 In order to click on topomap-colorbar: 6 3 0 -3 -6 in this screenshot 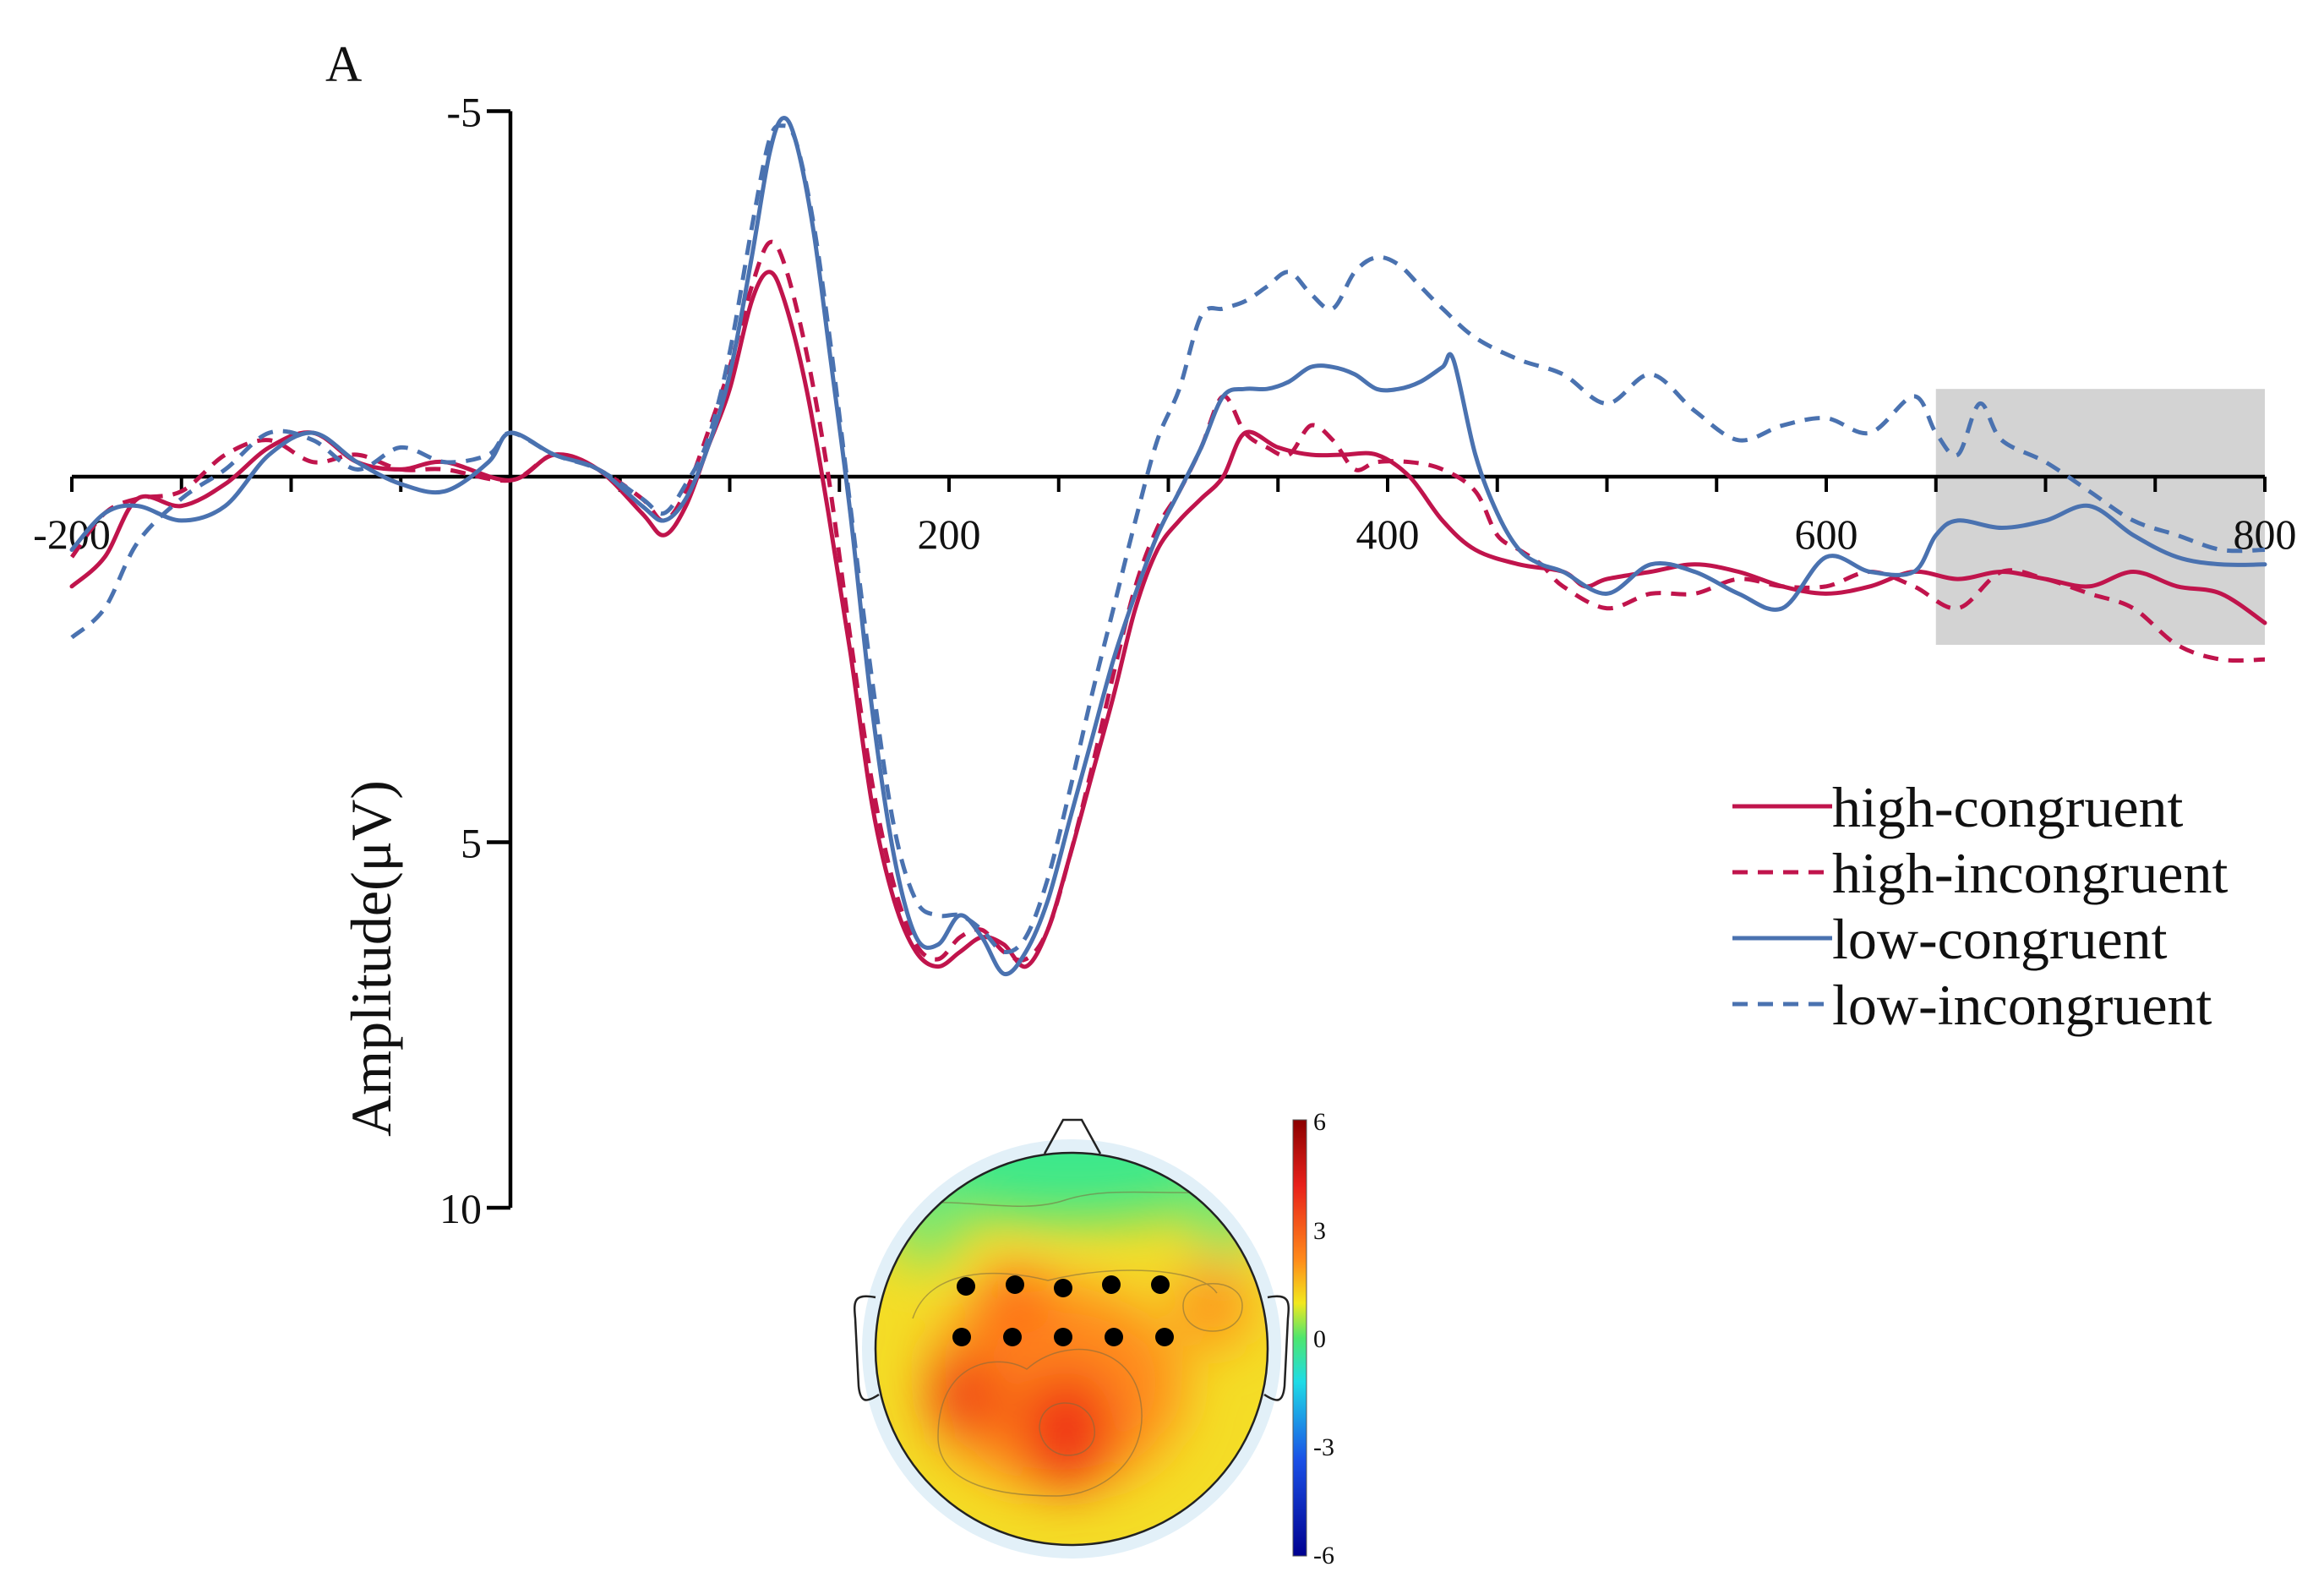, I will do `click(1313, 1338)`.